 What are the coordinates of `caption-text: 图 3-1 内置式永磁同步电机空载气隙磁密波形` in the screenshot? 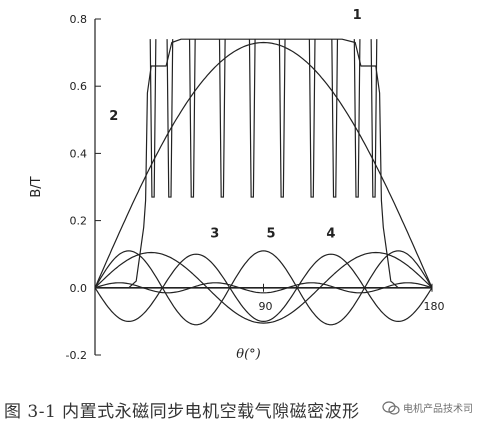 It's located at (182, 412).